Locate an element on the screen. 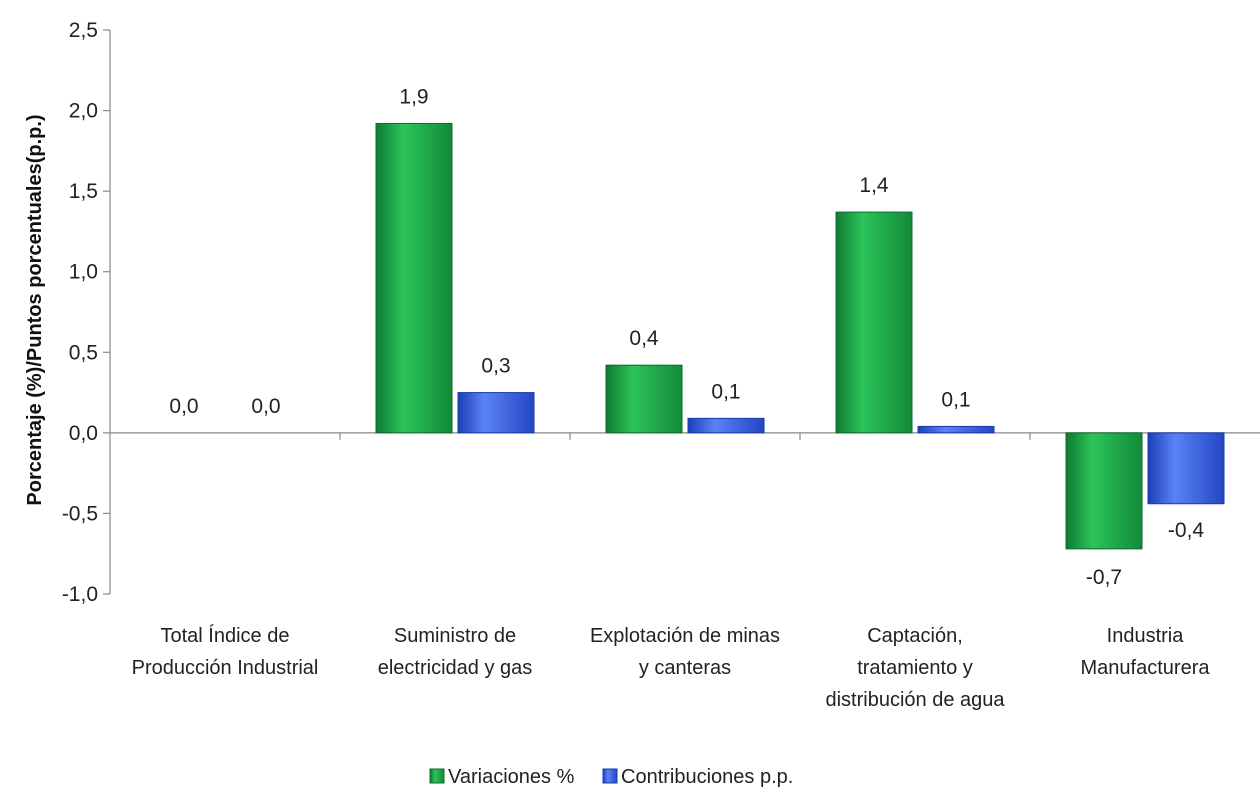 Image resolution: width=1260 pixels, height=793 pixels. category-label: Manufacturera is located at coordinates (1146, 668).